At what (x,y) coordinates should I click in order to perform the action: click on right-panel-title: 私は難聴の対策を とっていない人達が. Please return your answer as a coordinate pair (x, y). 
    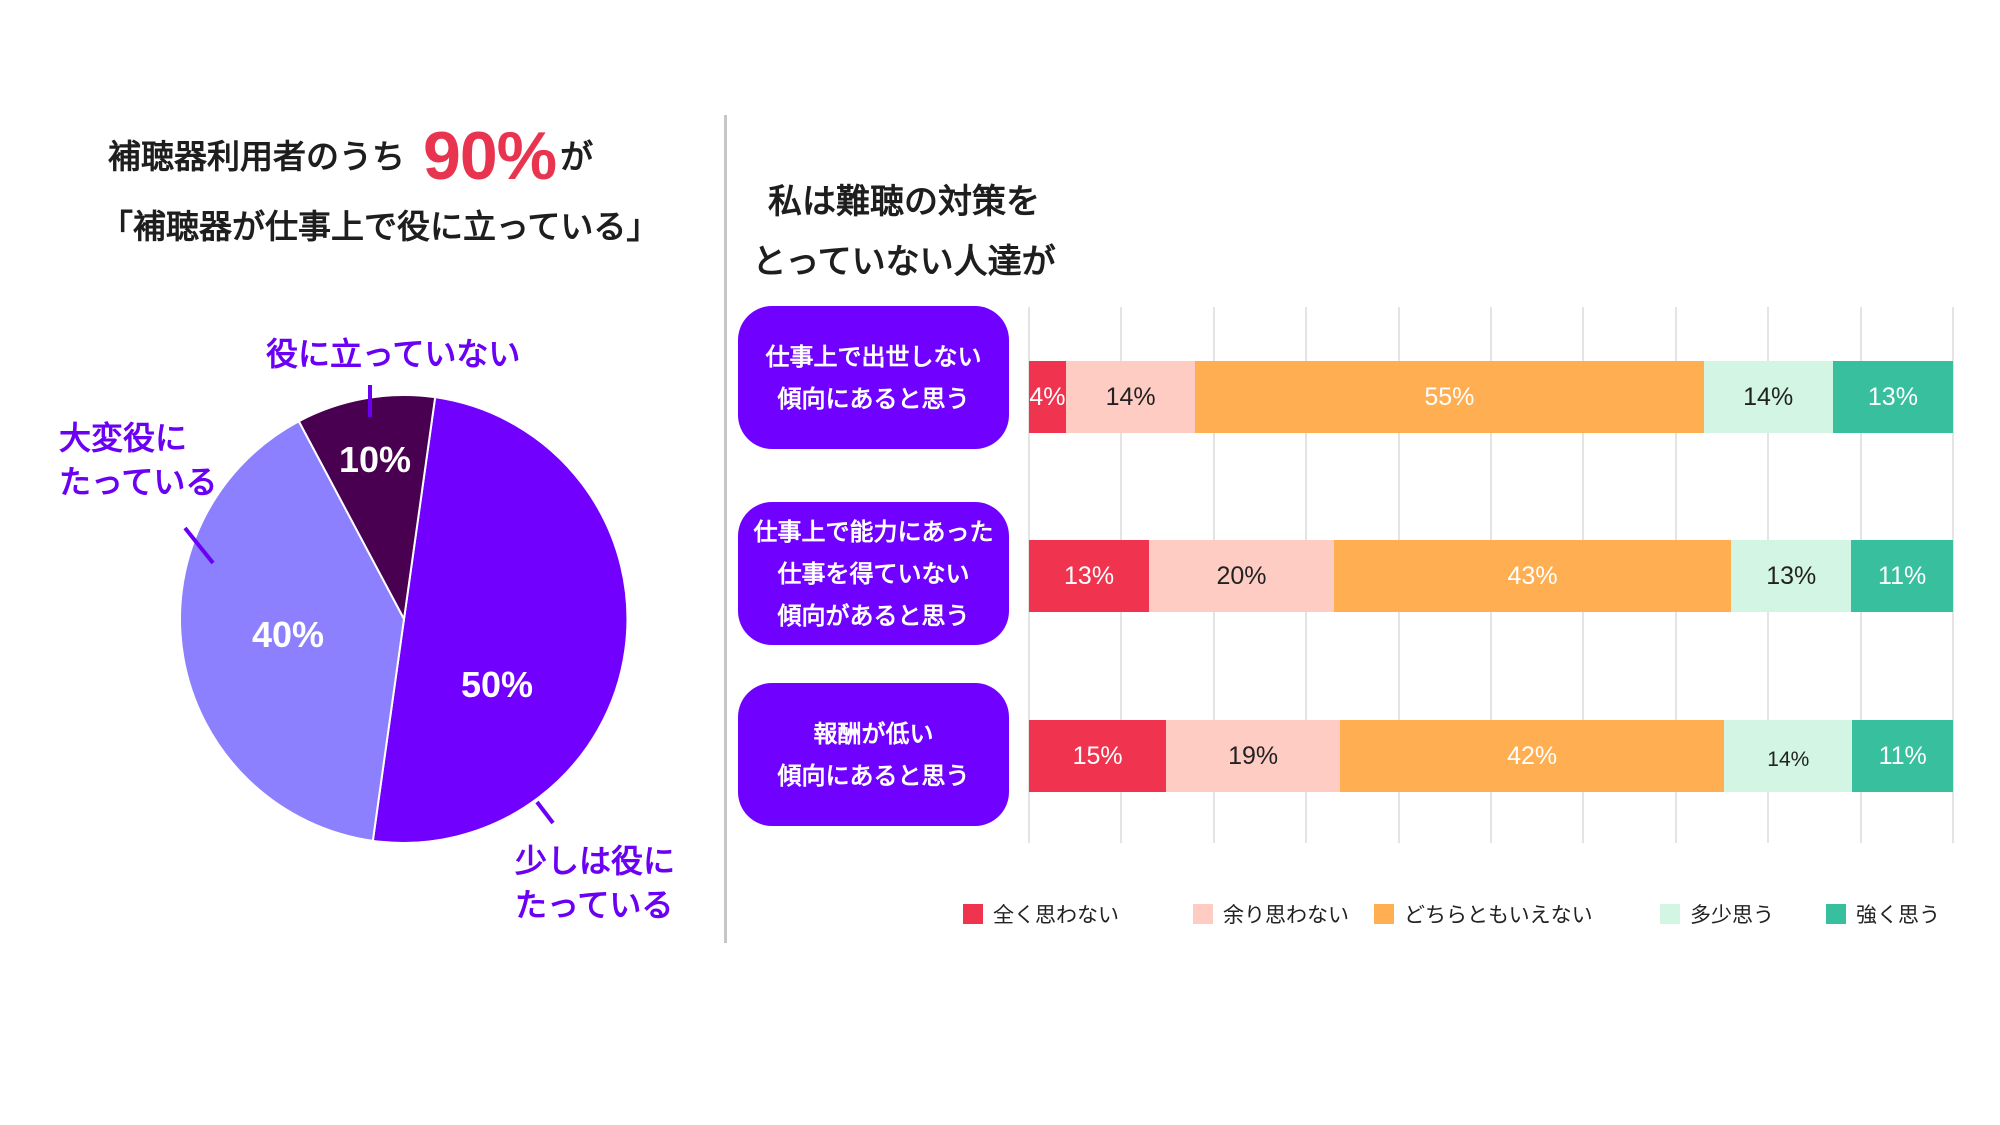
    Looking at the image, I should click on (904, 232).